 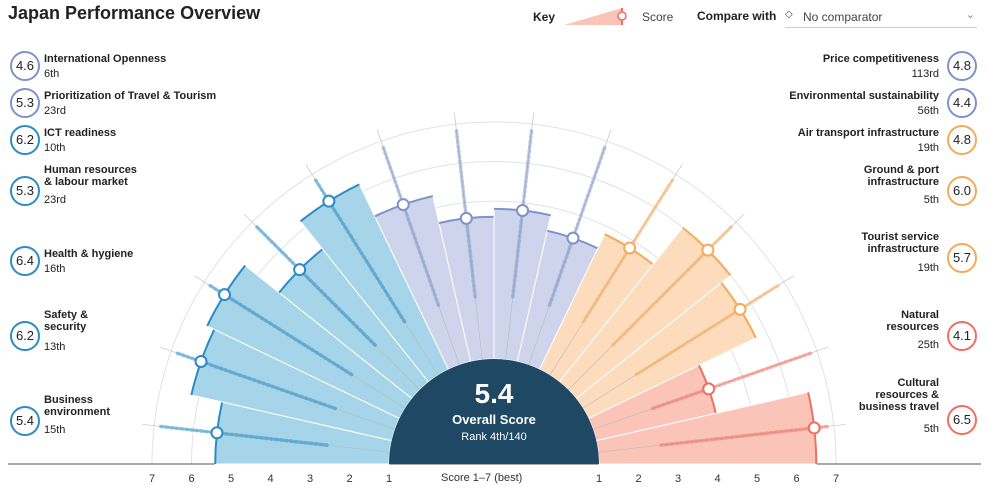 What do you see at coordinates (962, 191) in the screenshot?
I see `pillar-score-circle: 6.0` at bounding box center [962, 191].